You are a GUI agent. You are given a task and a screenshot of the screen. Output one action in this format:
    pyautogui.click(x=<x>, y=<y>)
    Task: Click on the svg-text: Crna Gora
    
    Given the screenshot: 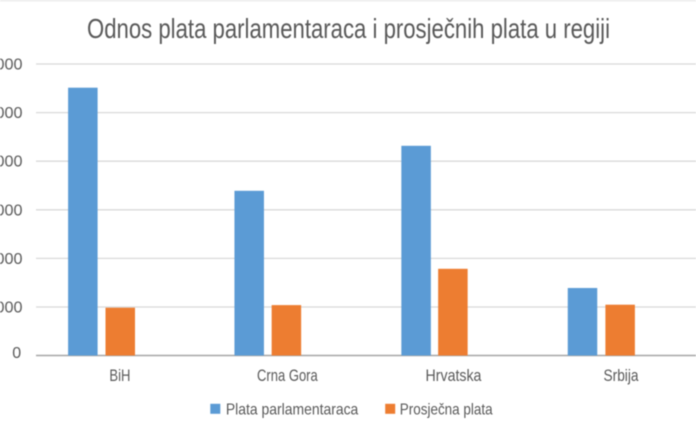 What is the action you would take?
    pyautogui.click(x=287, y=375)
    